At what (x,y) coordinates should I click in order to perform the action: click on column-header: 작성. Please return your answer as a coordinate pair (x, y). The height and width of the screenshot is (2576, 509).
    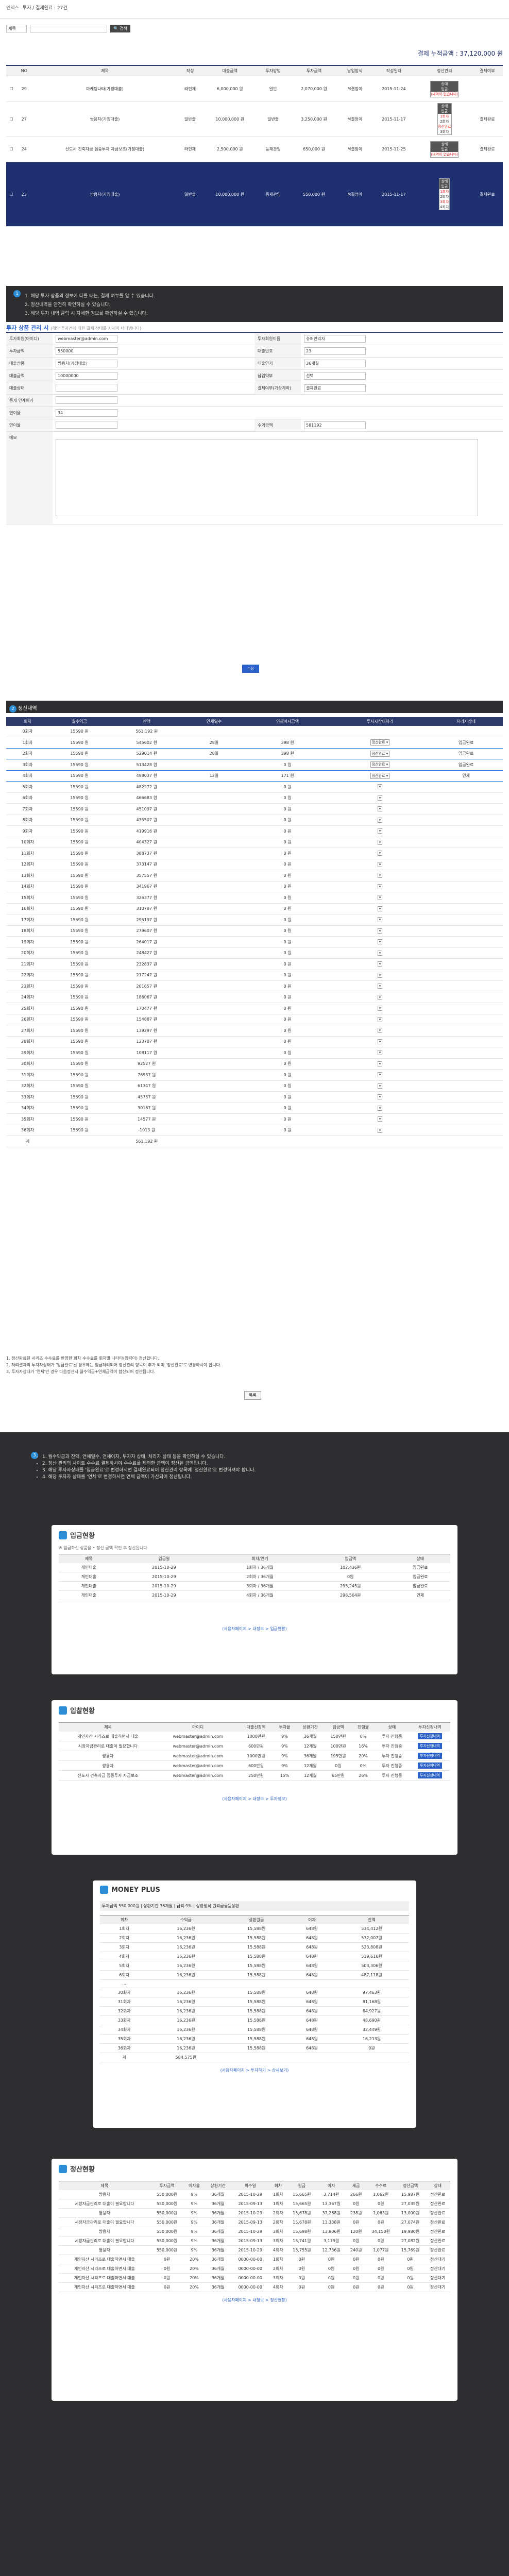
    Looking at the image, I should click on (190, 70).